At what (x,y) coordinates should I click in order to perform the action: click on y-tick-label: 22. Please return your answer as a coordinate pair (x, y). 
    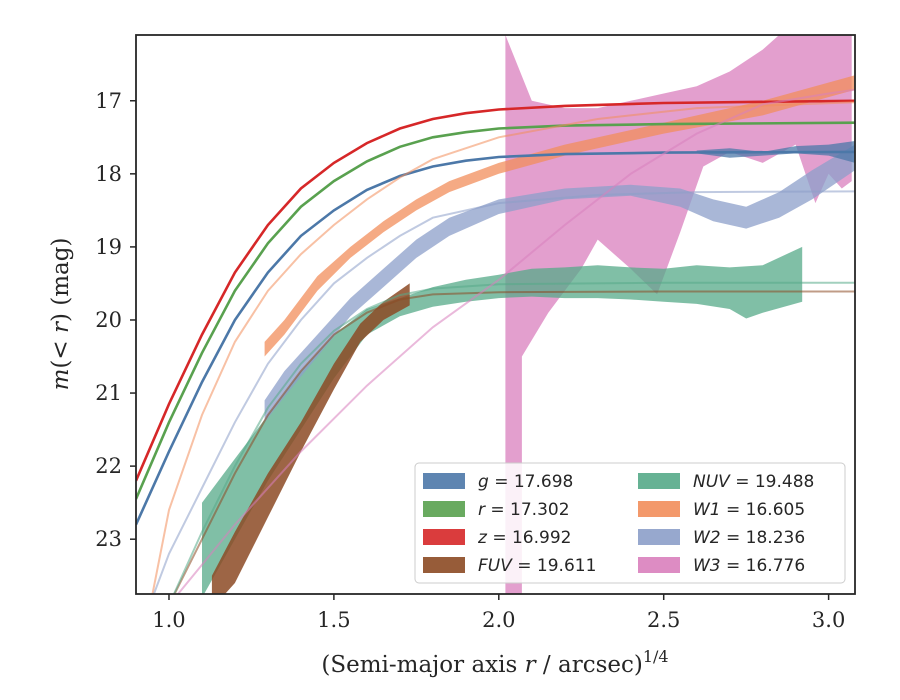
    Looking at the image, I should click on (108, 466).